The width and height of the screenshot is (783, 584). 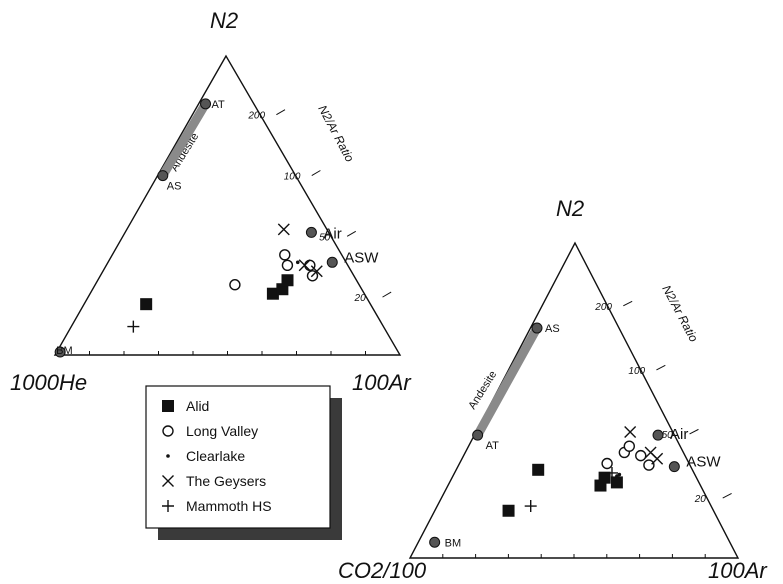 What do you see at coordinates (168, 481) in the screenshot?
I see `legend-marker-the-geysers` at bounding box center [168, 481].